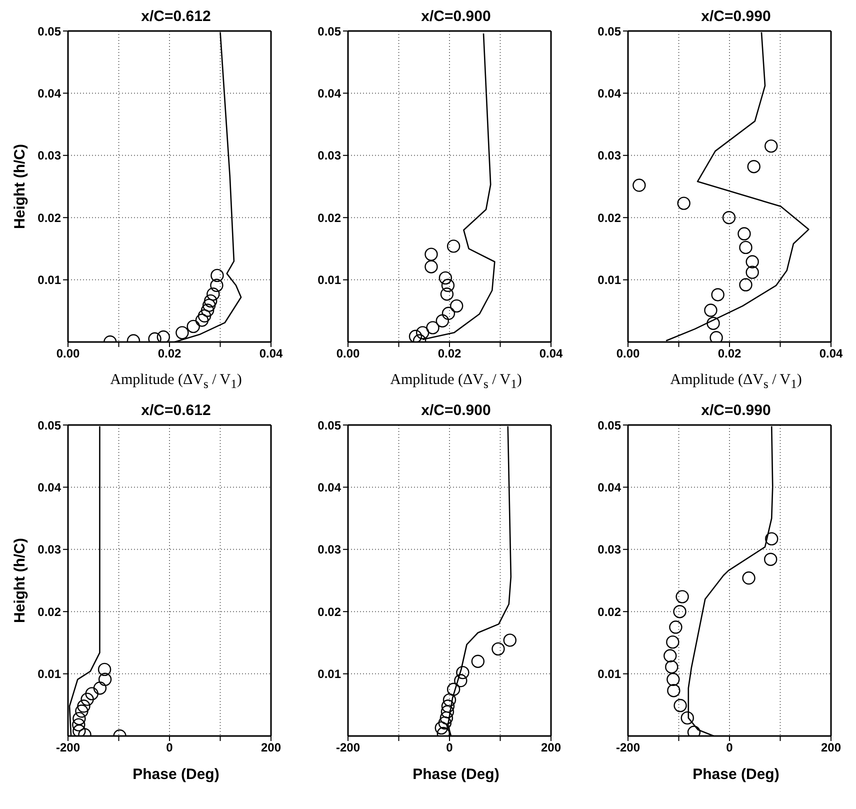  What do you see at coordinates (736, 17) in the screenshot?
I see `chart-title: x/C=0.990` at bounding box center [736, 17].